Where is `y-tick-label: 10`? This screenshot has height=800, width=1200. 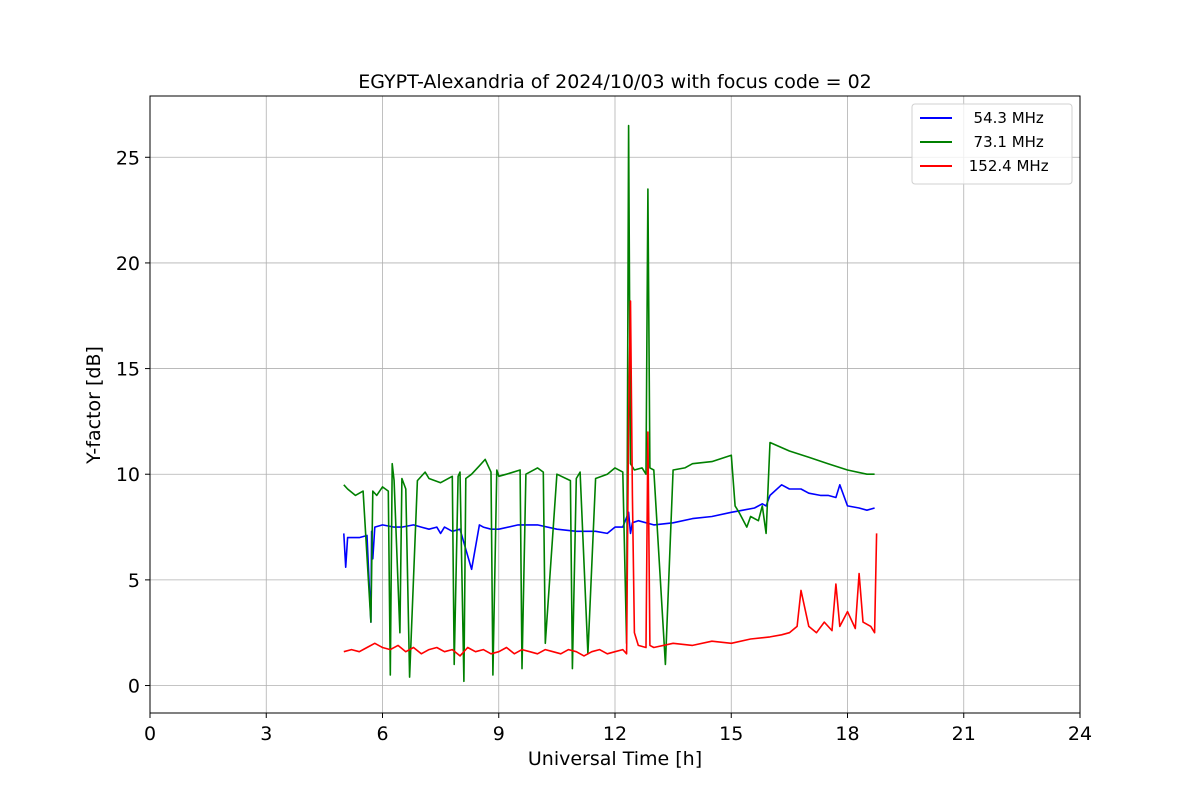 y-tick-label: 10 is located at coordinates (128, 475).